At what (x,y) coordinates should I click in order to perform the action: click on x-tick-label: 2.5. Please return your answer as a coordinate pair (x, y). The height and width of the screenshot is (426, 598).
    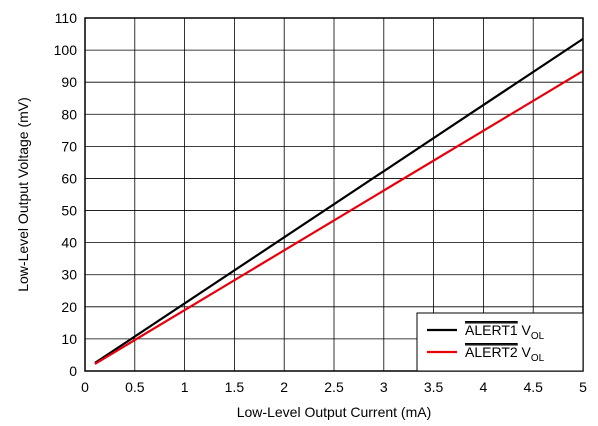
    Looking at the image, I should click on (334, 387).